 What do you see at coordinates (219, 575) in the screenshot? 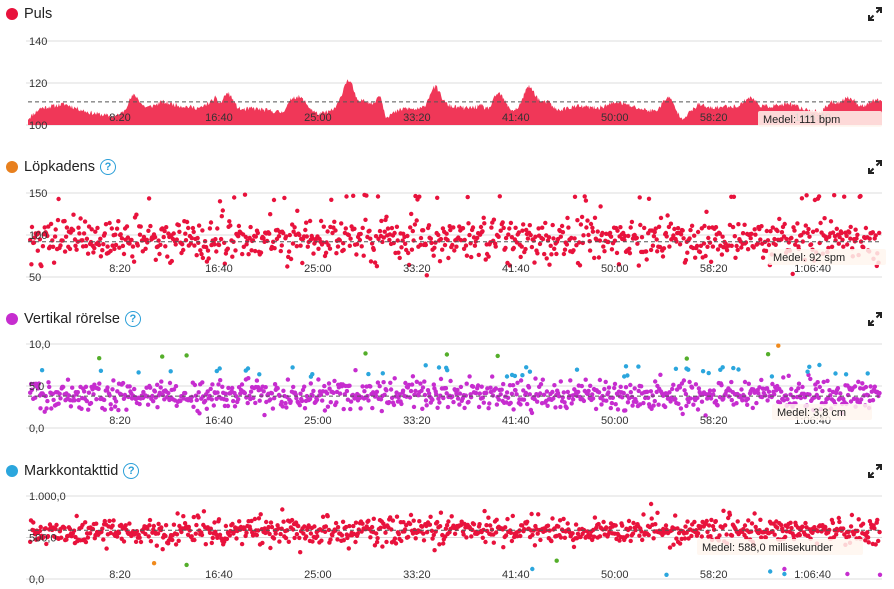
I see `x-tick-label: 16:40` at bounding box center [219, 575].